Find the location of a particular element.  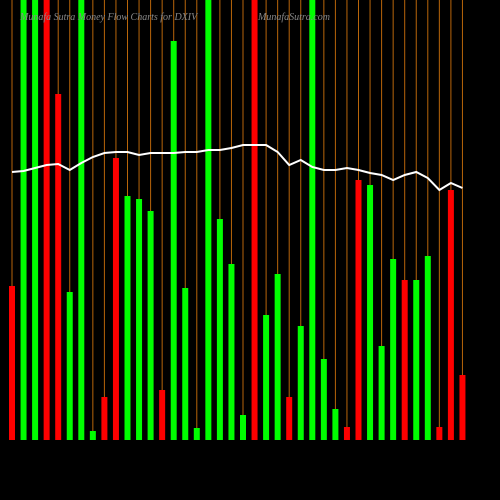

chart-subtitle: MunafaSutra.com is located at coordinates (293, 17).